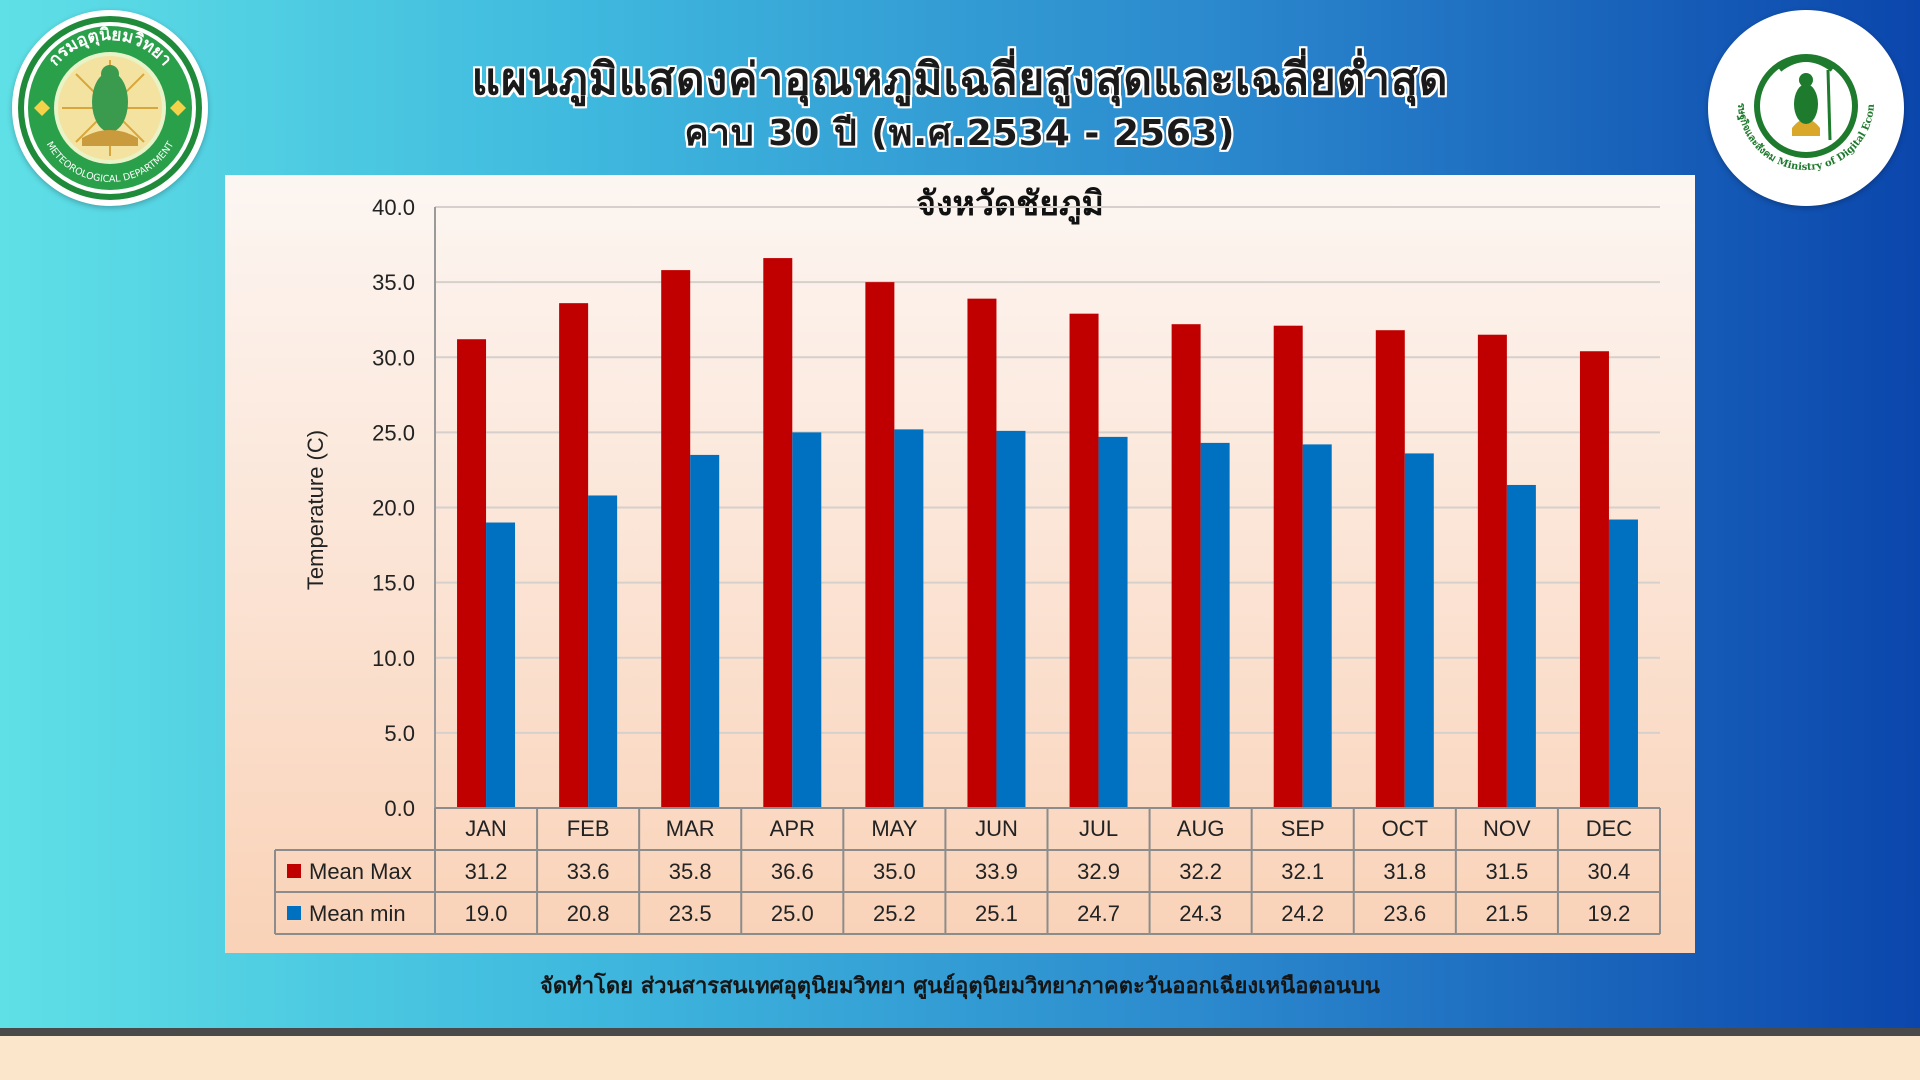  I want to click on y-axis-label: Temperature (C), so click(315, 510).